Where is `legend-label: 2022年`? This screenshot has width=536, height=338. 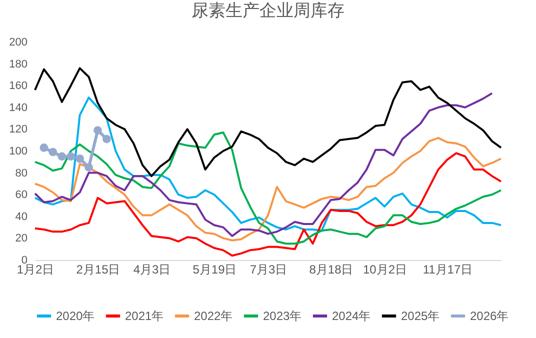 legend-label: 2022年 is located at coordinates (213, 316).